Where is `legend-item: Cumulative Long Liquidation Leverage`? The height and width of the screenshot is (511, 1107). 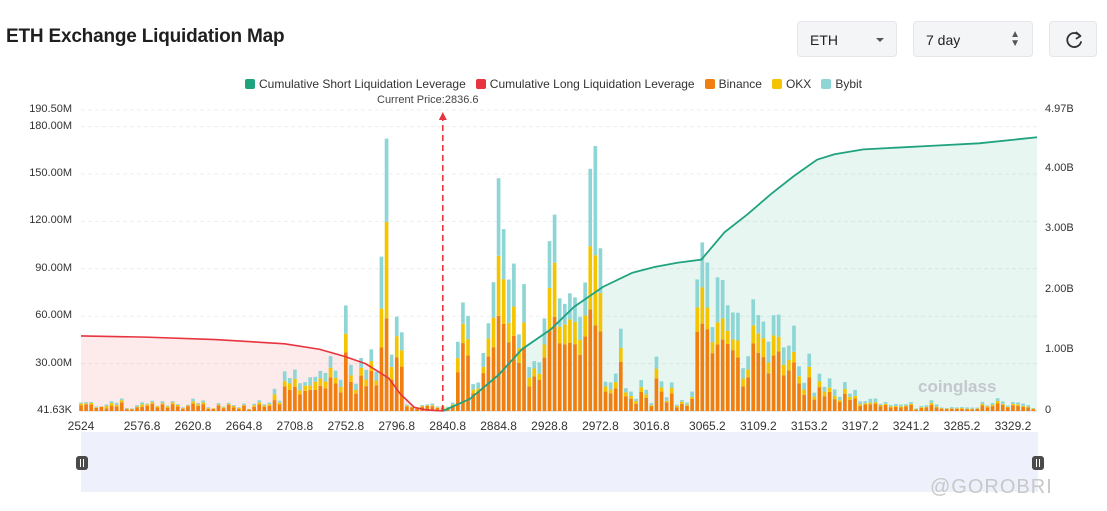
legend-item: Cumulative Long Liquidation Leverage is located at coordinates (585, 84).